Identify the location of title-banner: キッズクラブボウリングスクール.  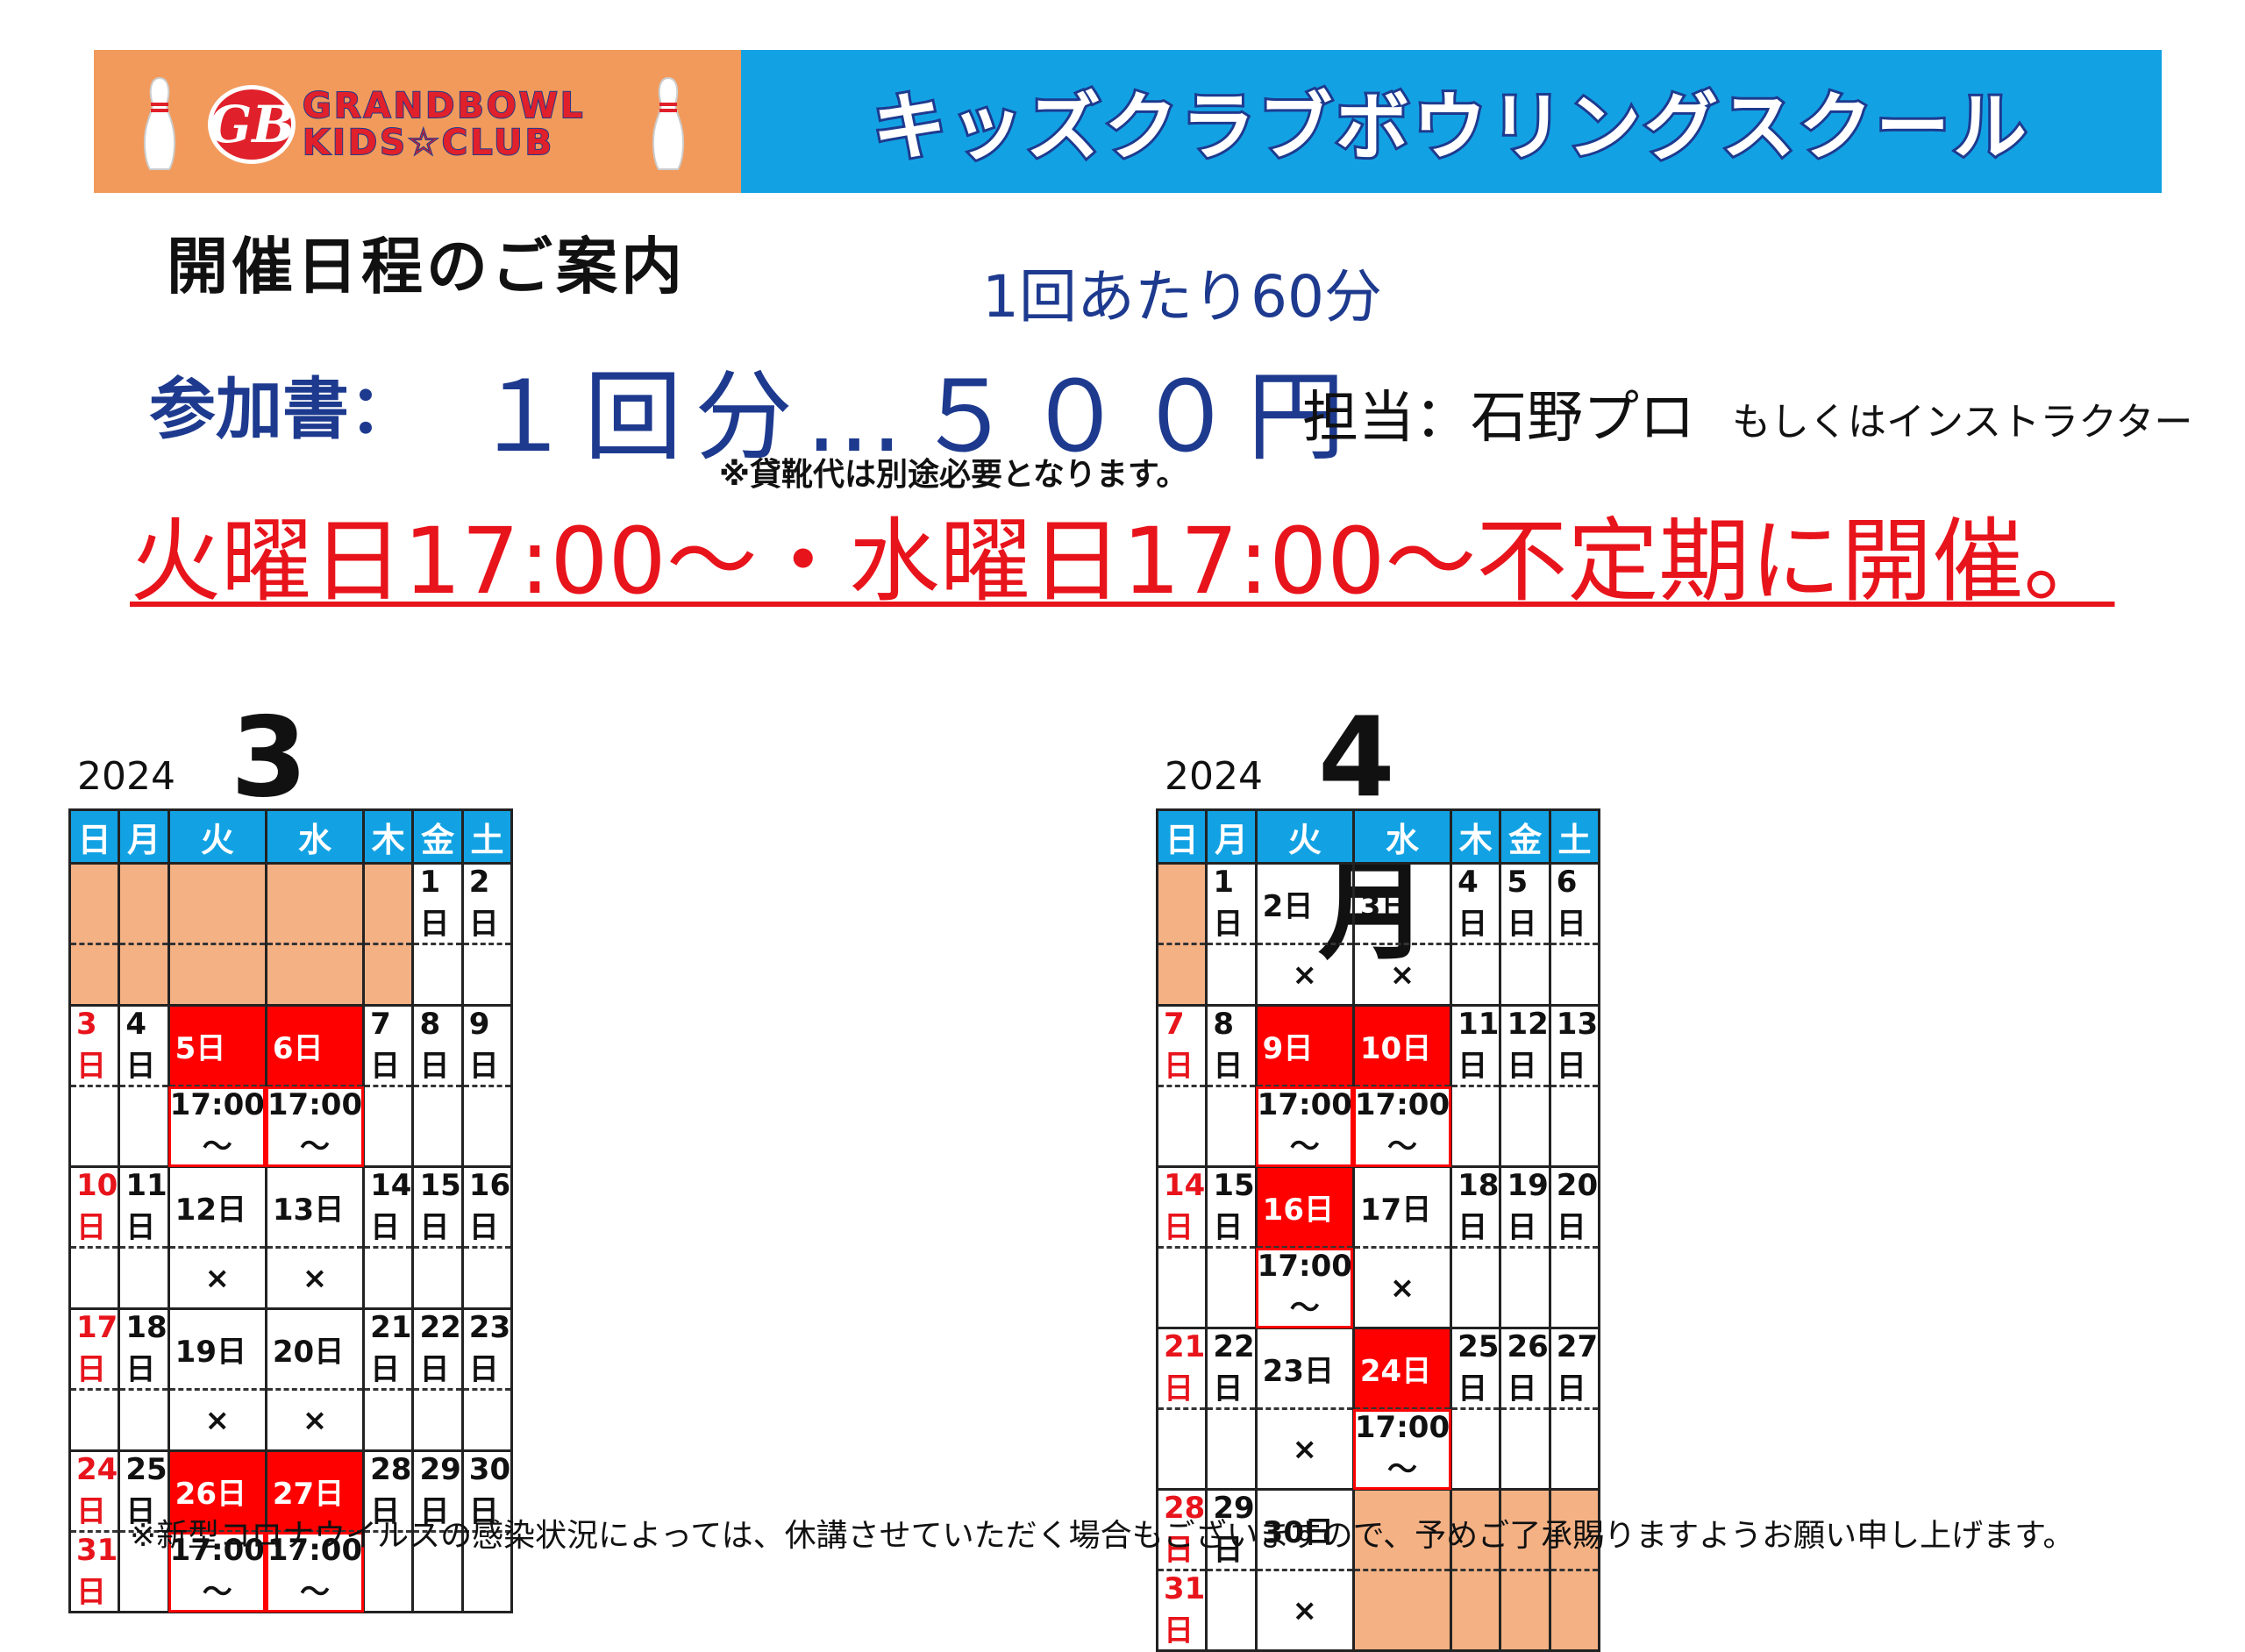
(1451, 121).